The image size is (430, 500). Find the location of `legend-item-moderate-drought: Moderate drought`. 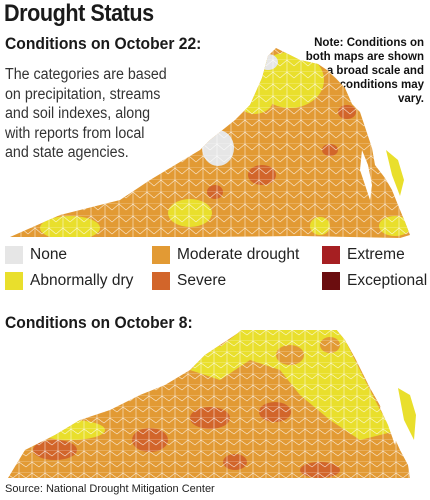

legend-item-moderate-drought: Moderate drought is located at coordinates (225, 255).